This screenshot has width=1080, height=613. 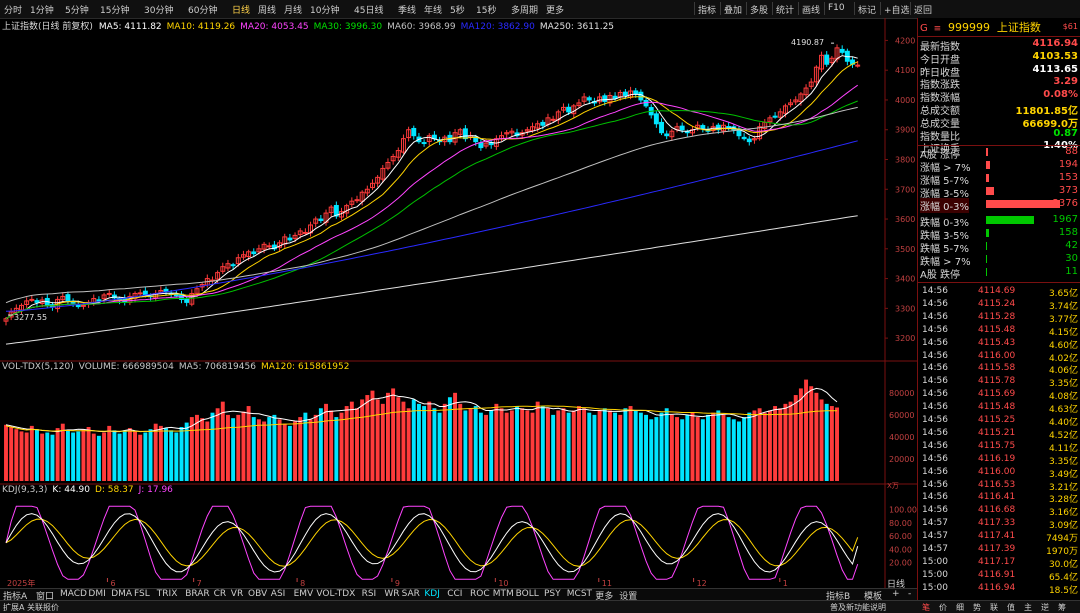 I want to click on tick-row: 14:56 4115.58 4.06亿, so click(x=999, y=369).